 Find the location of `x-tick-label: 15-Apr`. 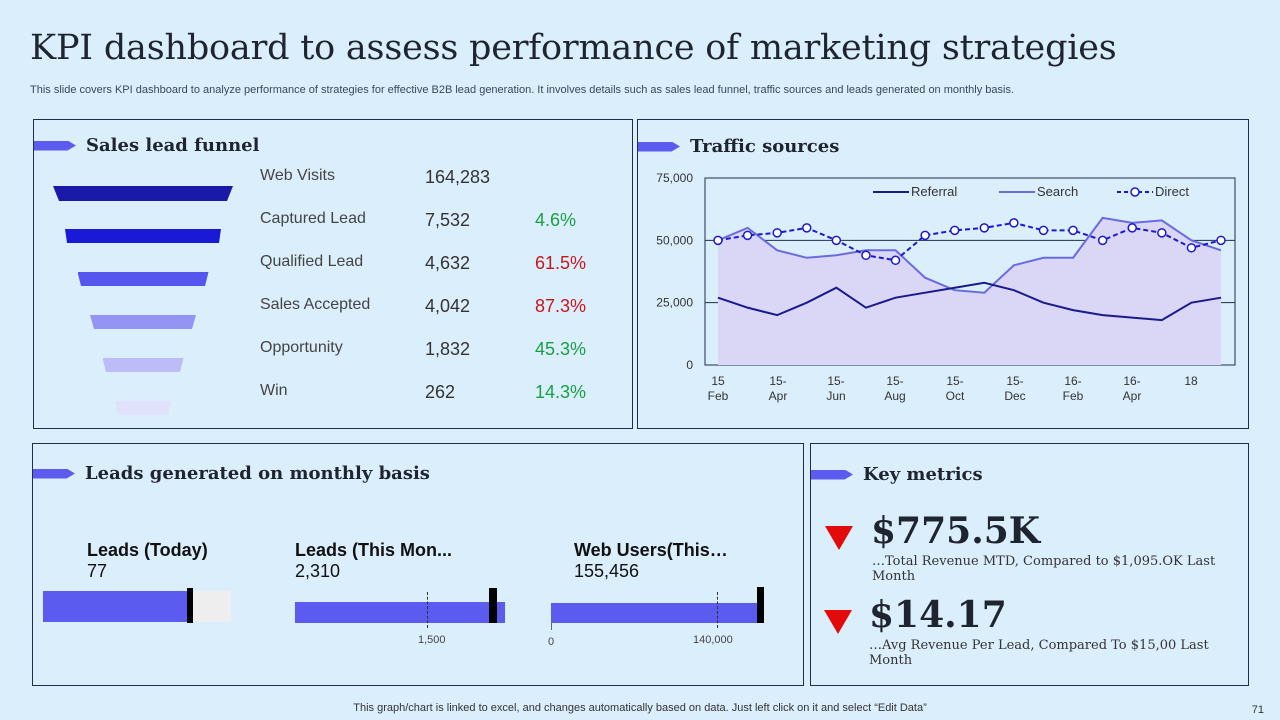

x-tick-label: 15-Apr is located at coordinates (778, 388).